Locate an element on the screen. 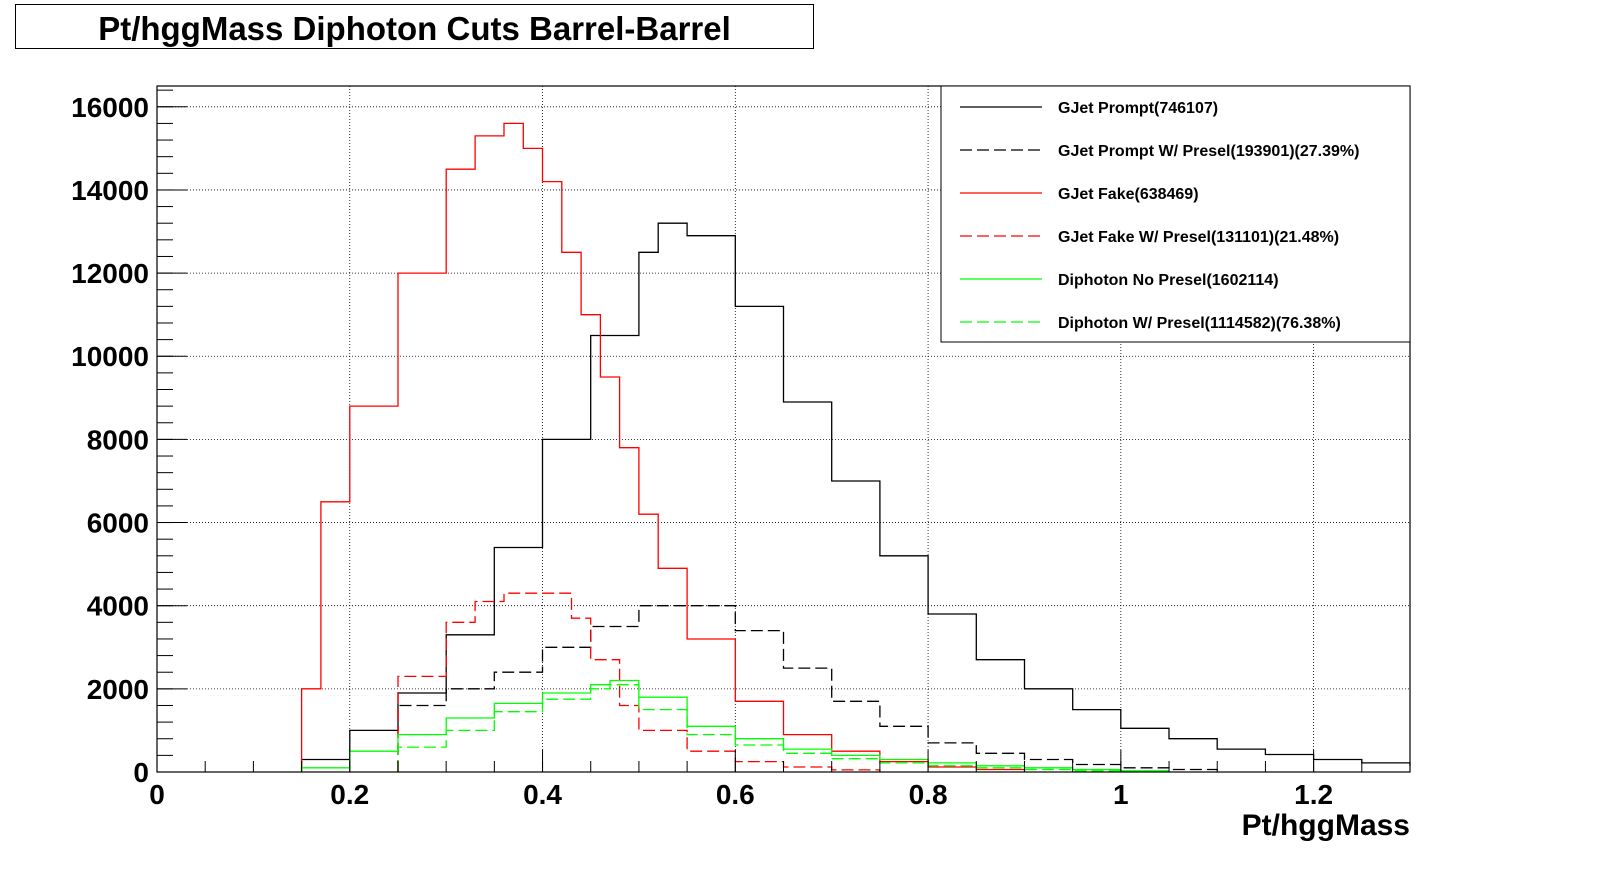 This screenshot has height=874, width=1598. x-tick-label: 1.2 is located at coordinates (1313, 794).